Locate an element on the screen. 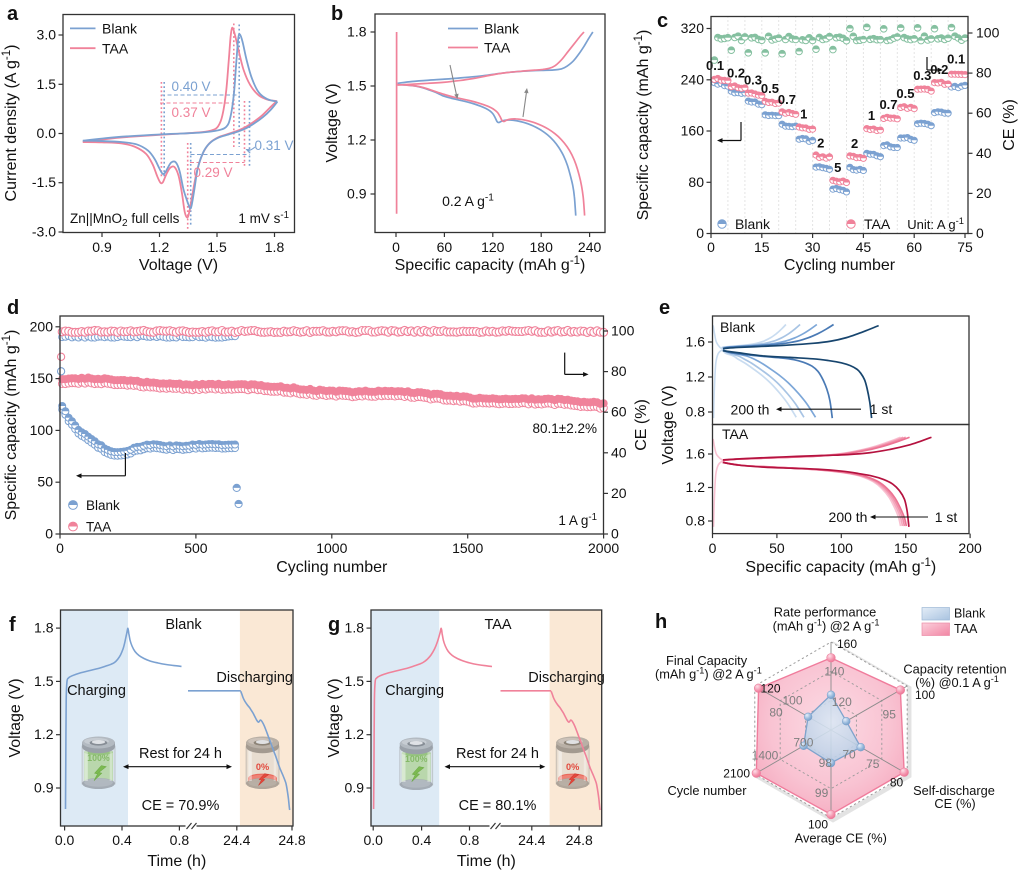 The width and height of the screenshot is (1024, 877). svg-text: TAA is located at coordinates (497, 48).